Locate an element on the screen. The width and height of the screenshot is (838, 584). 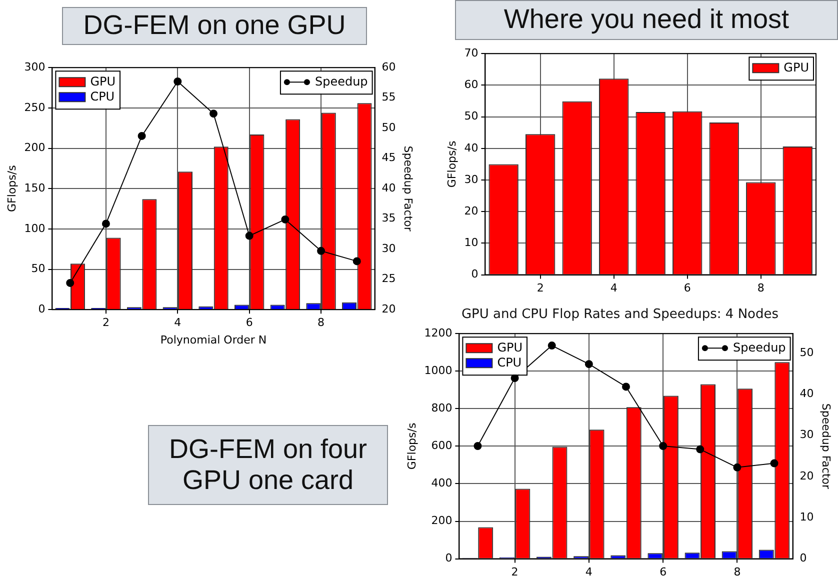
text: DG-FEM on four GPU one card is located at coordinates (268, 465).